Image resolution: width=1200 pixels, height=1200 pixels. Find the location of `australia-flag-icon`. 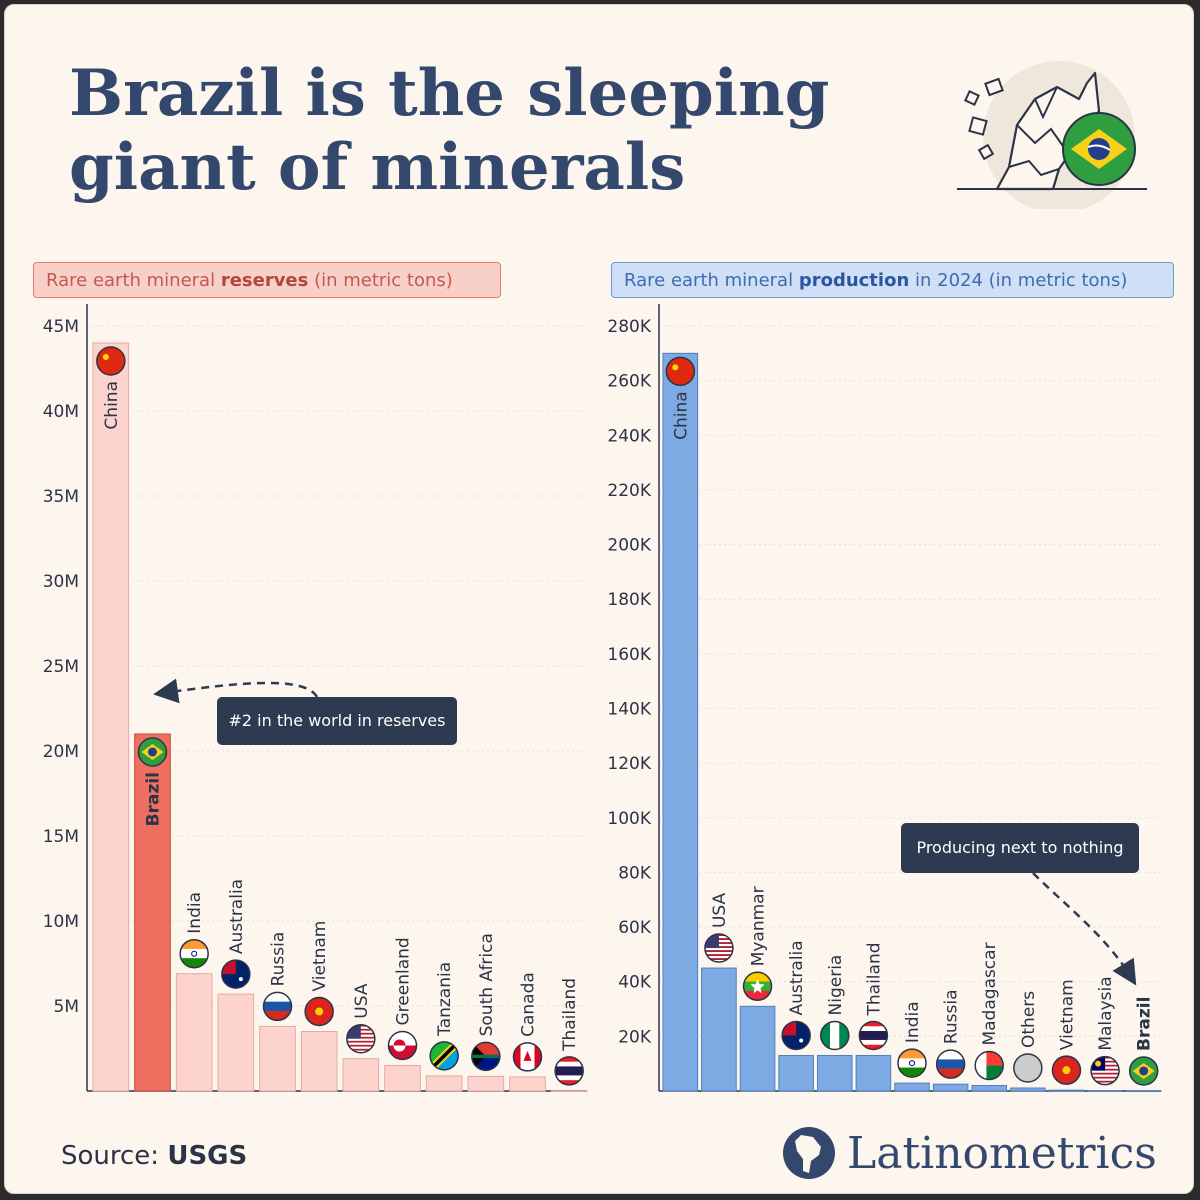

australia-flag-icon is located at coordinates (796, 1035).